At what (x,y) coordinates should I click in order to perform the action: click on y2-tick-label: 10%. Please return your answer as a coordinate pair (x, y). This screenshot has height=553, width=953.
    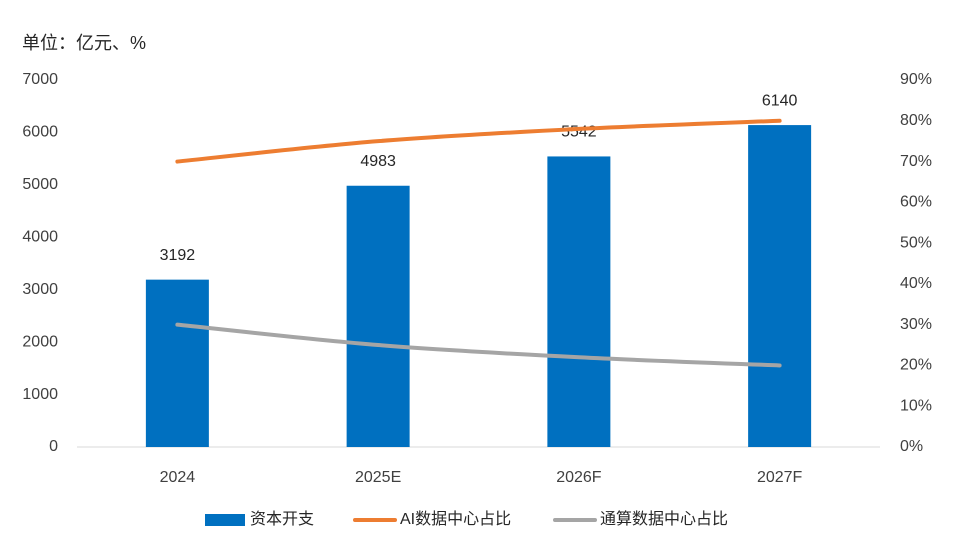
    Looking at the image, I should click on (916, 405).